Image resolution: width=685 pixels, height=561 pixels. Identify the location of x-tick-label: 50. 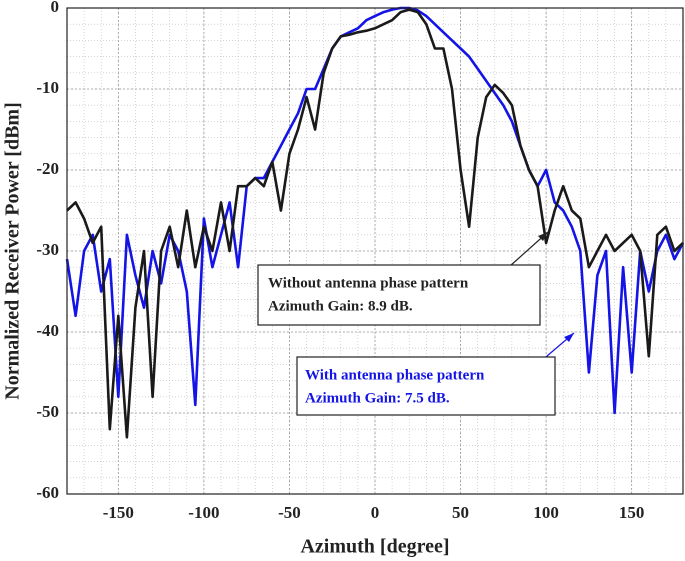
(460, 512).